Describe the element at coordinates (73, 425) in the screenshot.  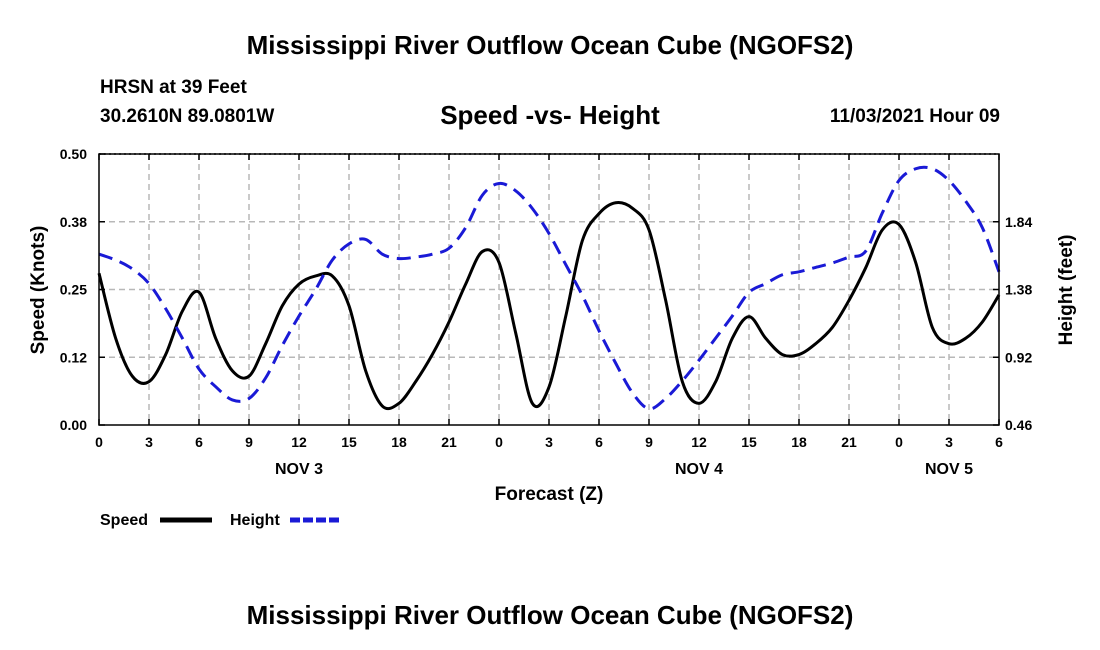
I see `y-tick-label: 0.00` at that location.